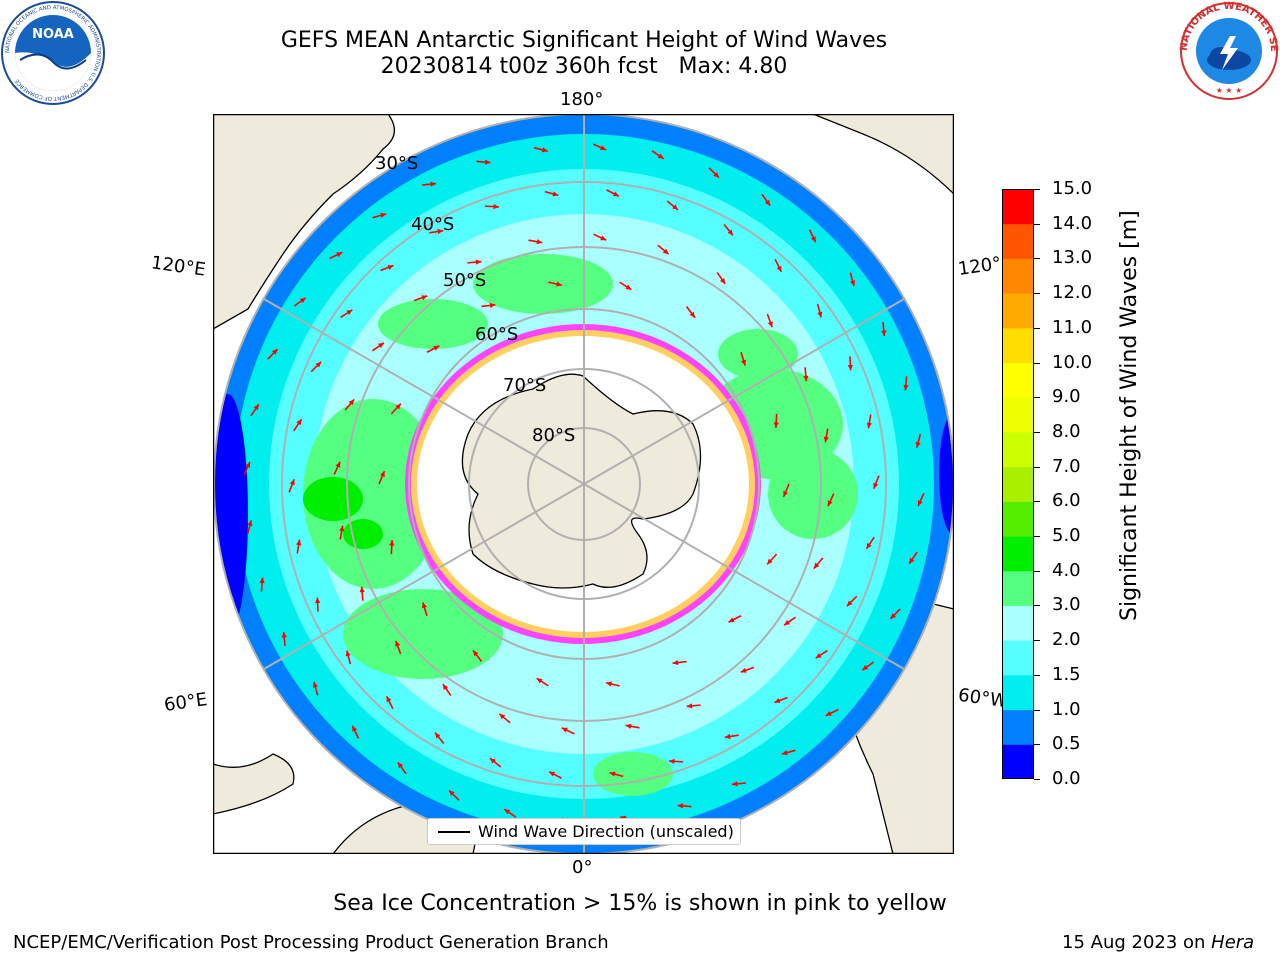 The image size is (1280, 960). I want to click on noaa-logo-text: NOAA, so click(53, 34).